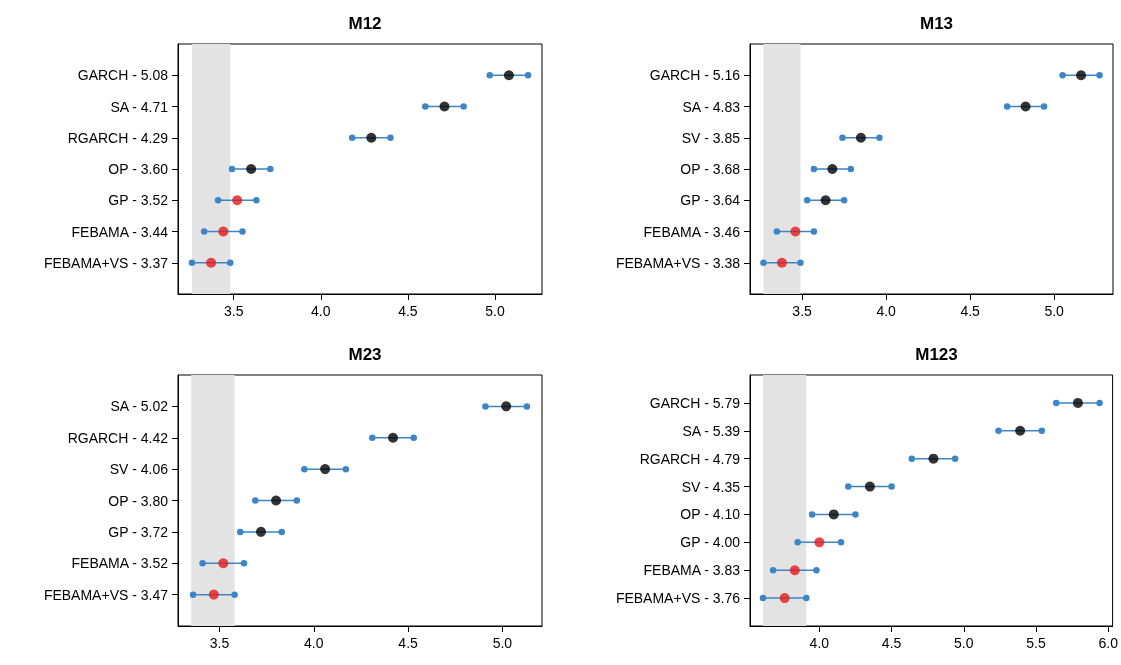  Describe the element at coordinates (365, 354) in the screenshot. I see `chart-title: M23` at that location.